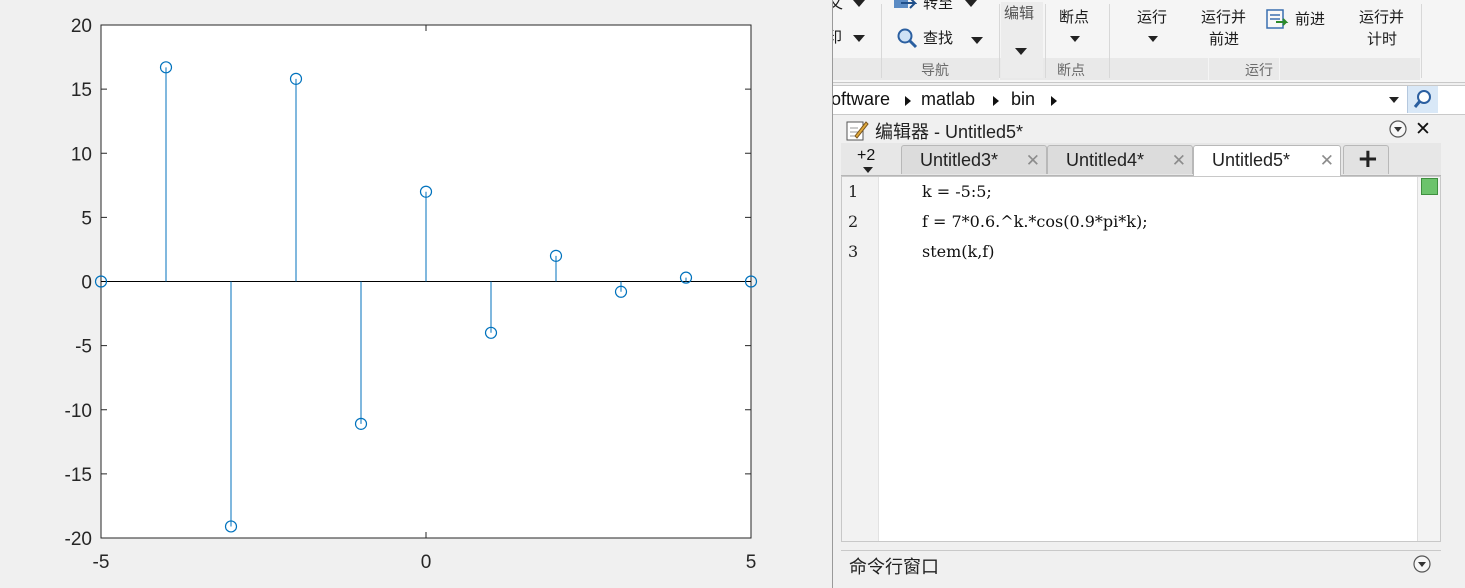 The height and width of the screenshot is (588, 1465). What do you see at coordinates (1259, 70) in the screenshot?
I see `group-run-label: 运行` at bounding box center [1259, 70].